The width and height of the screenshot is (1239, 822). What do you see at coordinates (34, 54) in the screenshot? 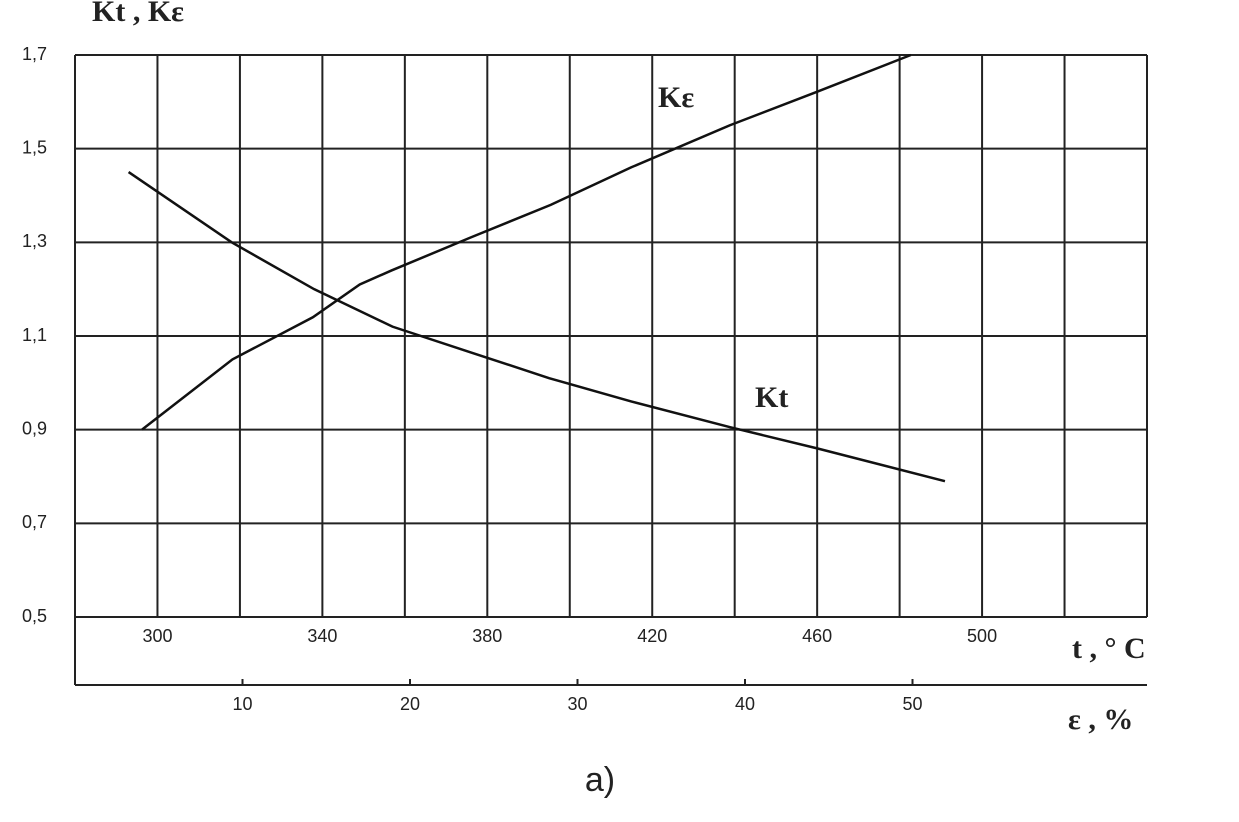
I see `y-tick-label: 1,7` at bounding box center [34, 54].